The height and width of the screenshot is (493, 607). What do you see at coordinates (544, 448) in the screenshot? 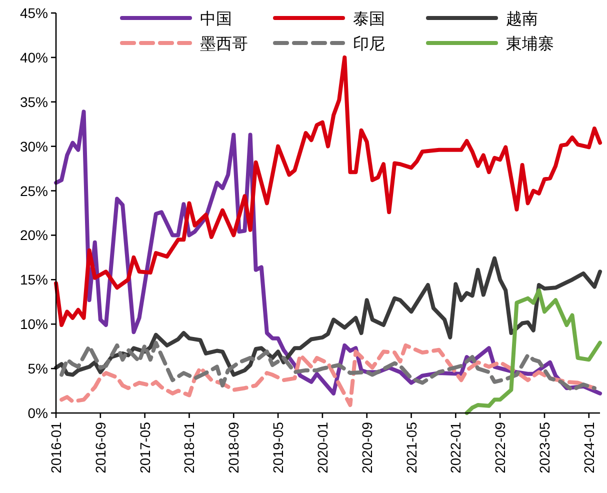
I see `x-tick-label: 2023-05` at bounding box center [544, 448].